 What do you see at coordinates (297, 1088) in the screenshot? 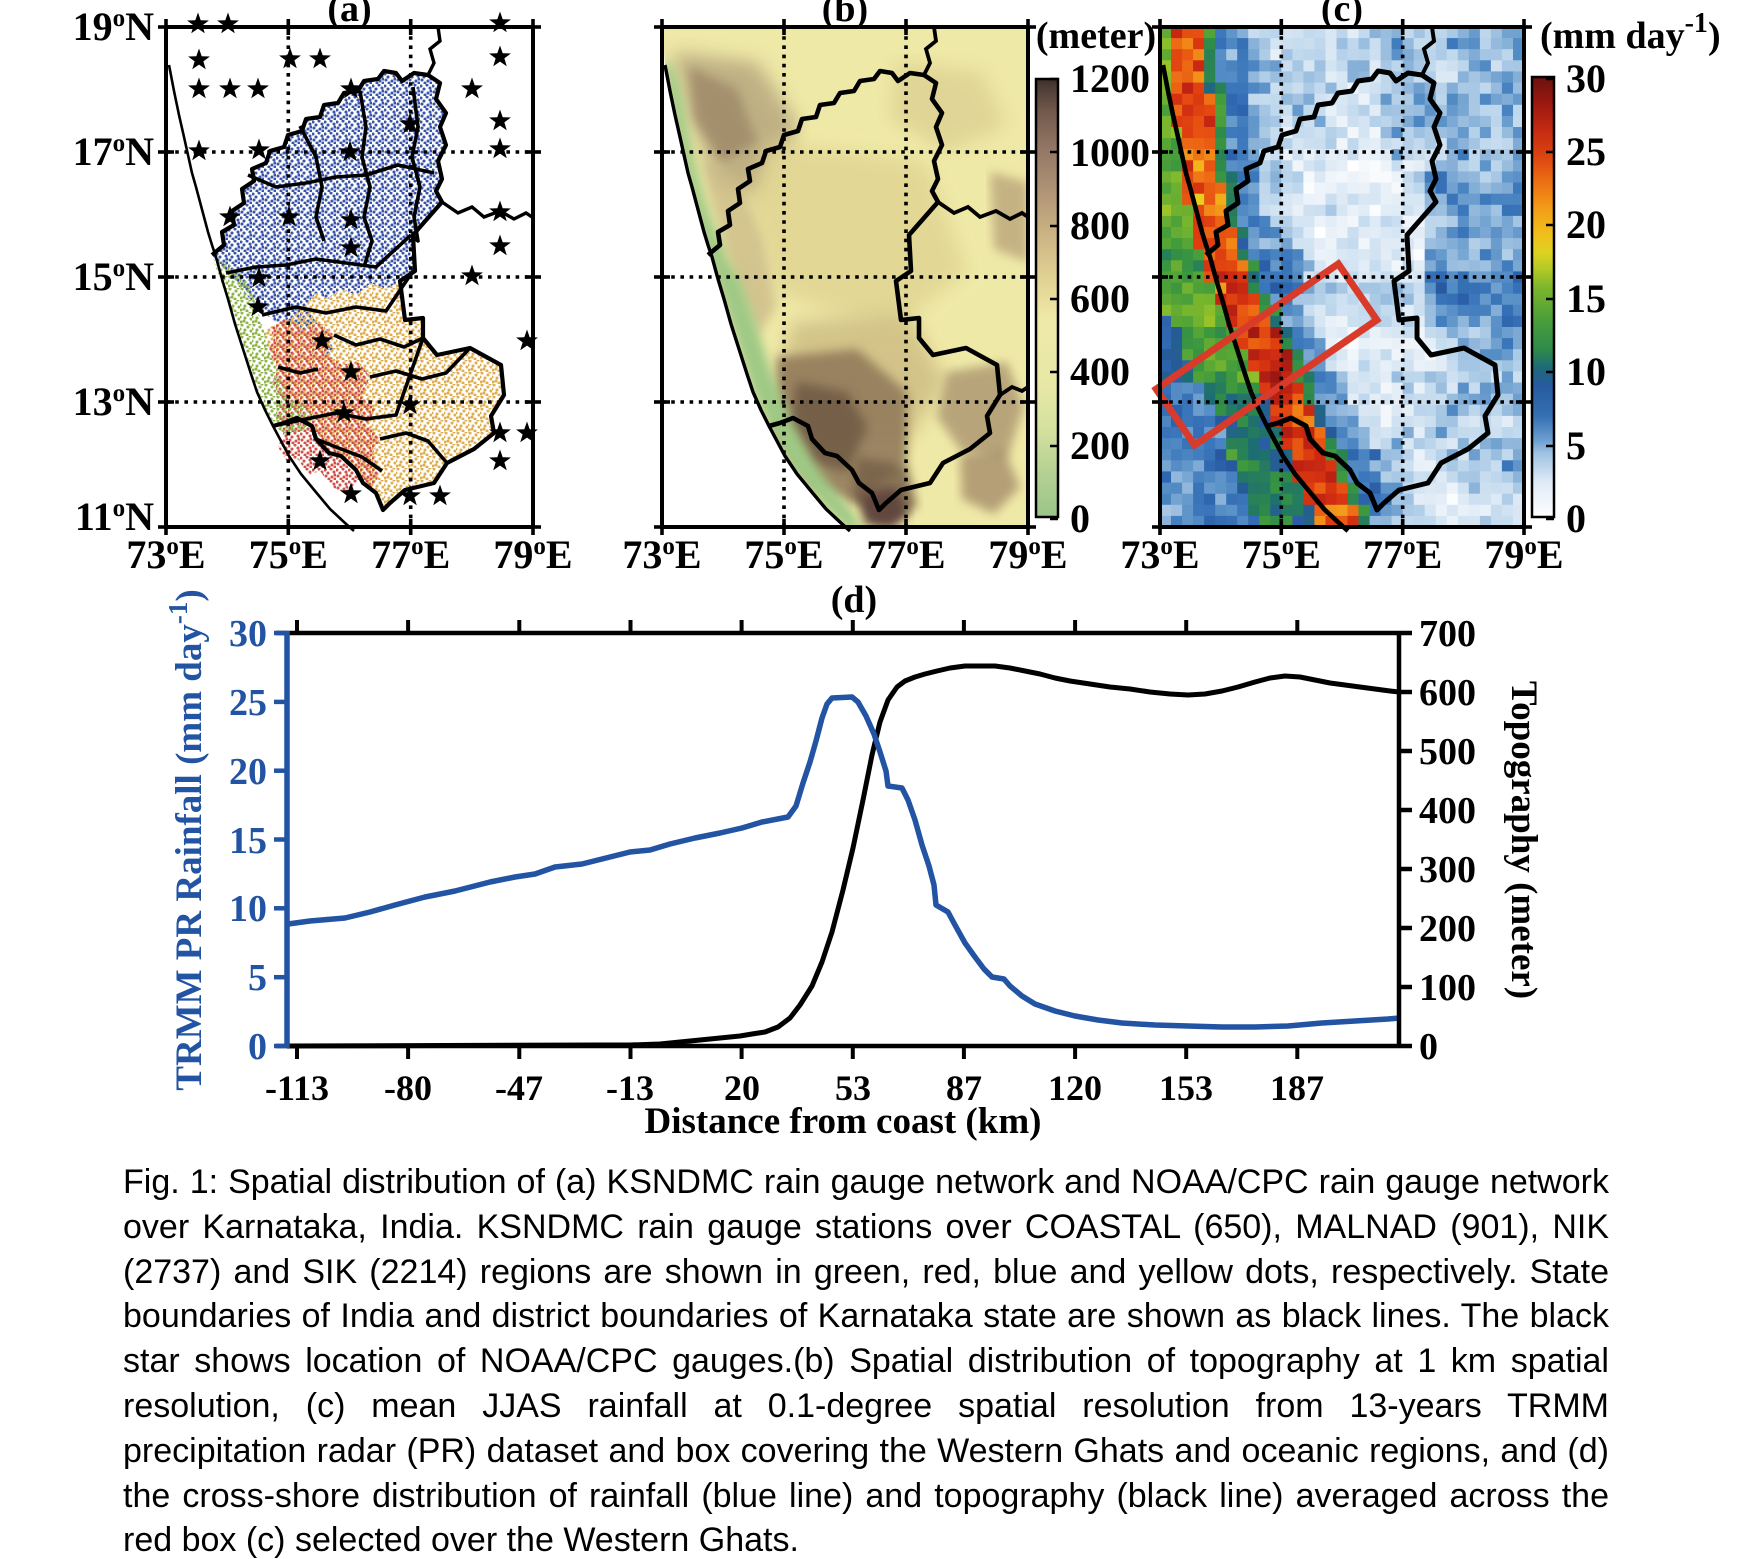
I see `svg-text: -113` at bounding box center [297, 1088].